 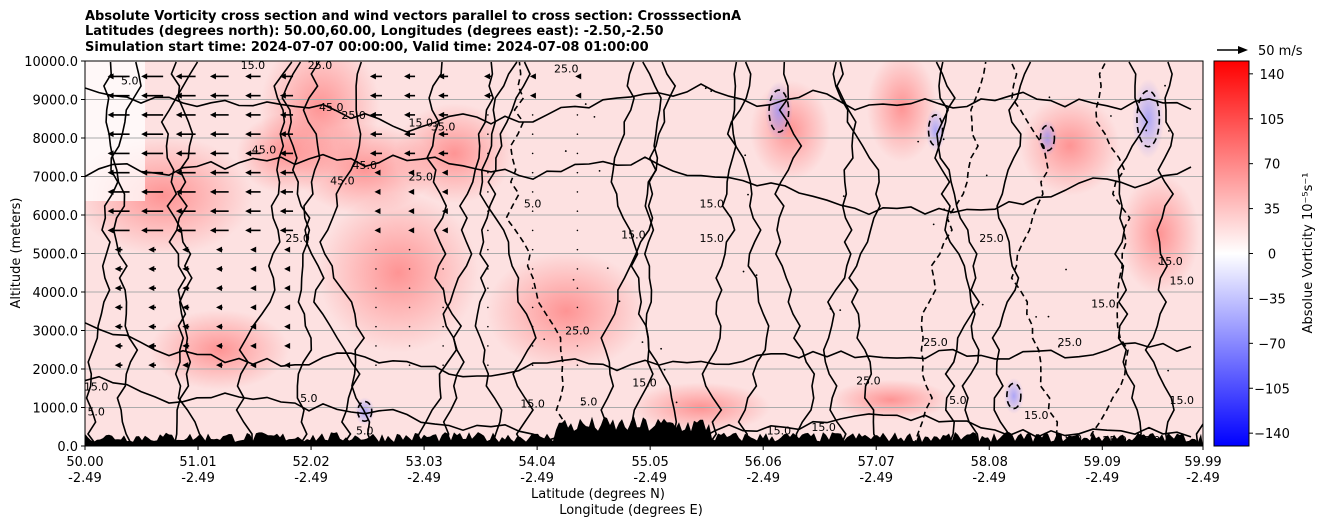 What do you see at coordinates (1103, 304) in the screenshot?
I see `contour-label-20: 15.0` at bounding box center [1103, 304].